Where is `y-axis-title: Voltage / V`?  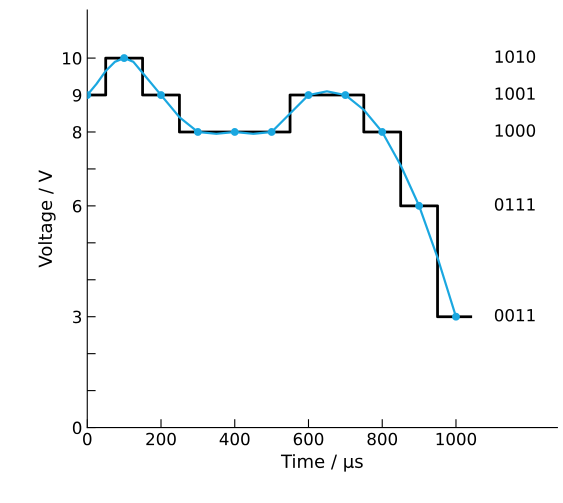
y-axis-title: Voltage / V is located at coordinates (47, 219).